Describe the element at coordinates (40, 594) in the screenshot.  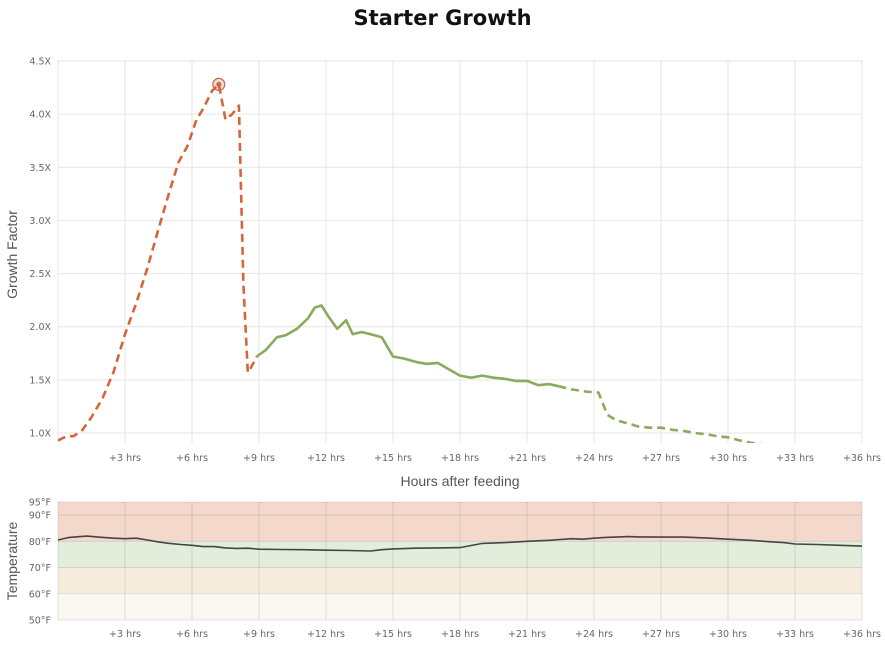
I see `bottom-y-tick-label: 60°F` at that location.